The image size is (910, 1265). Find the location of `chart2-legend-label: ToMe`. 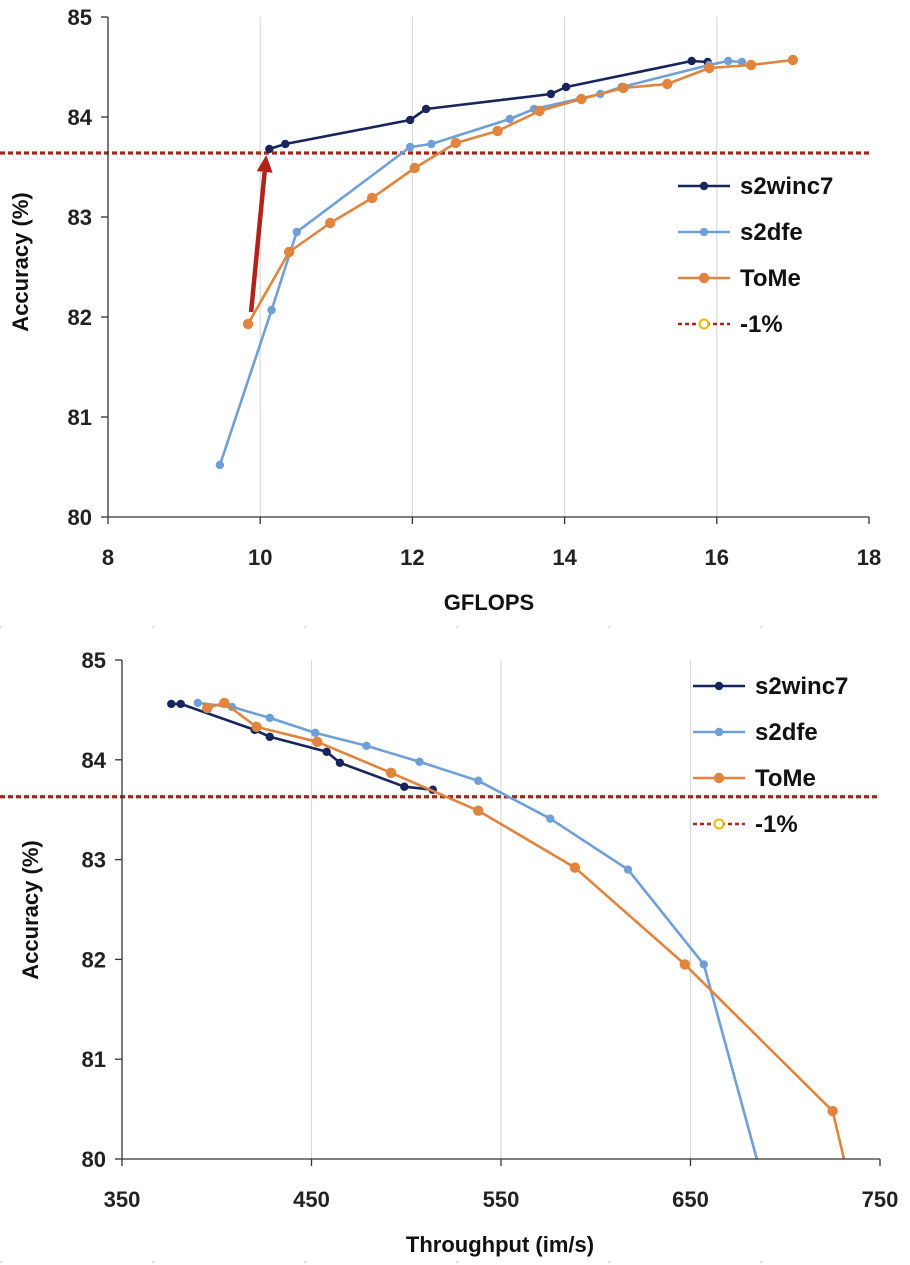

chart2-legend-label: ToMe is located at coordinates (785, 778).